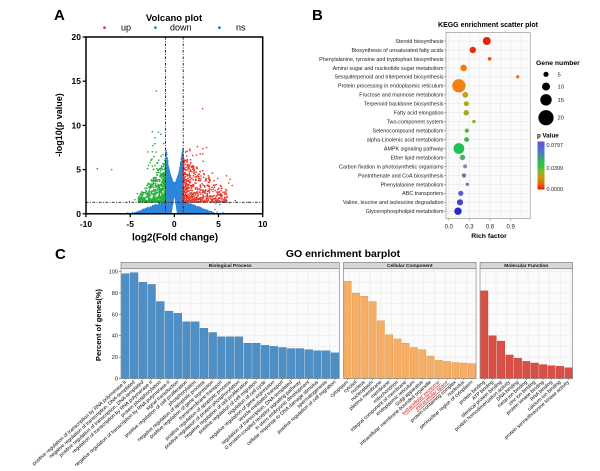 The image size is (600, 471). Describe the element at coordinates (423, 194) in the screenshot. I see `svg-text: ABC transporters` at that location.